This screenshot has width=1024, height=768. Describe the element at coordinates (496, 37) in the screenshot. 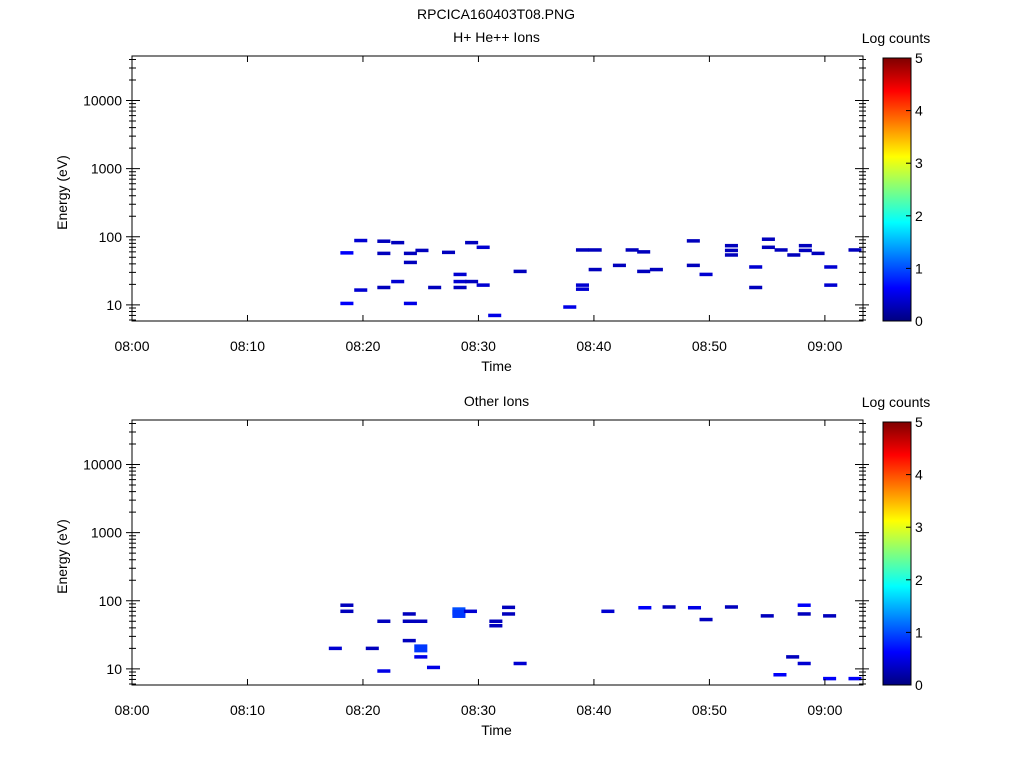

I see `panel-title: H+ He++ Ions` at that location.